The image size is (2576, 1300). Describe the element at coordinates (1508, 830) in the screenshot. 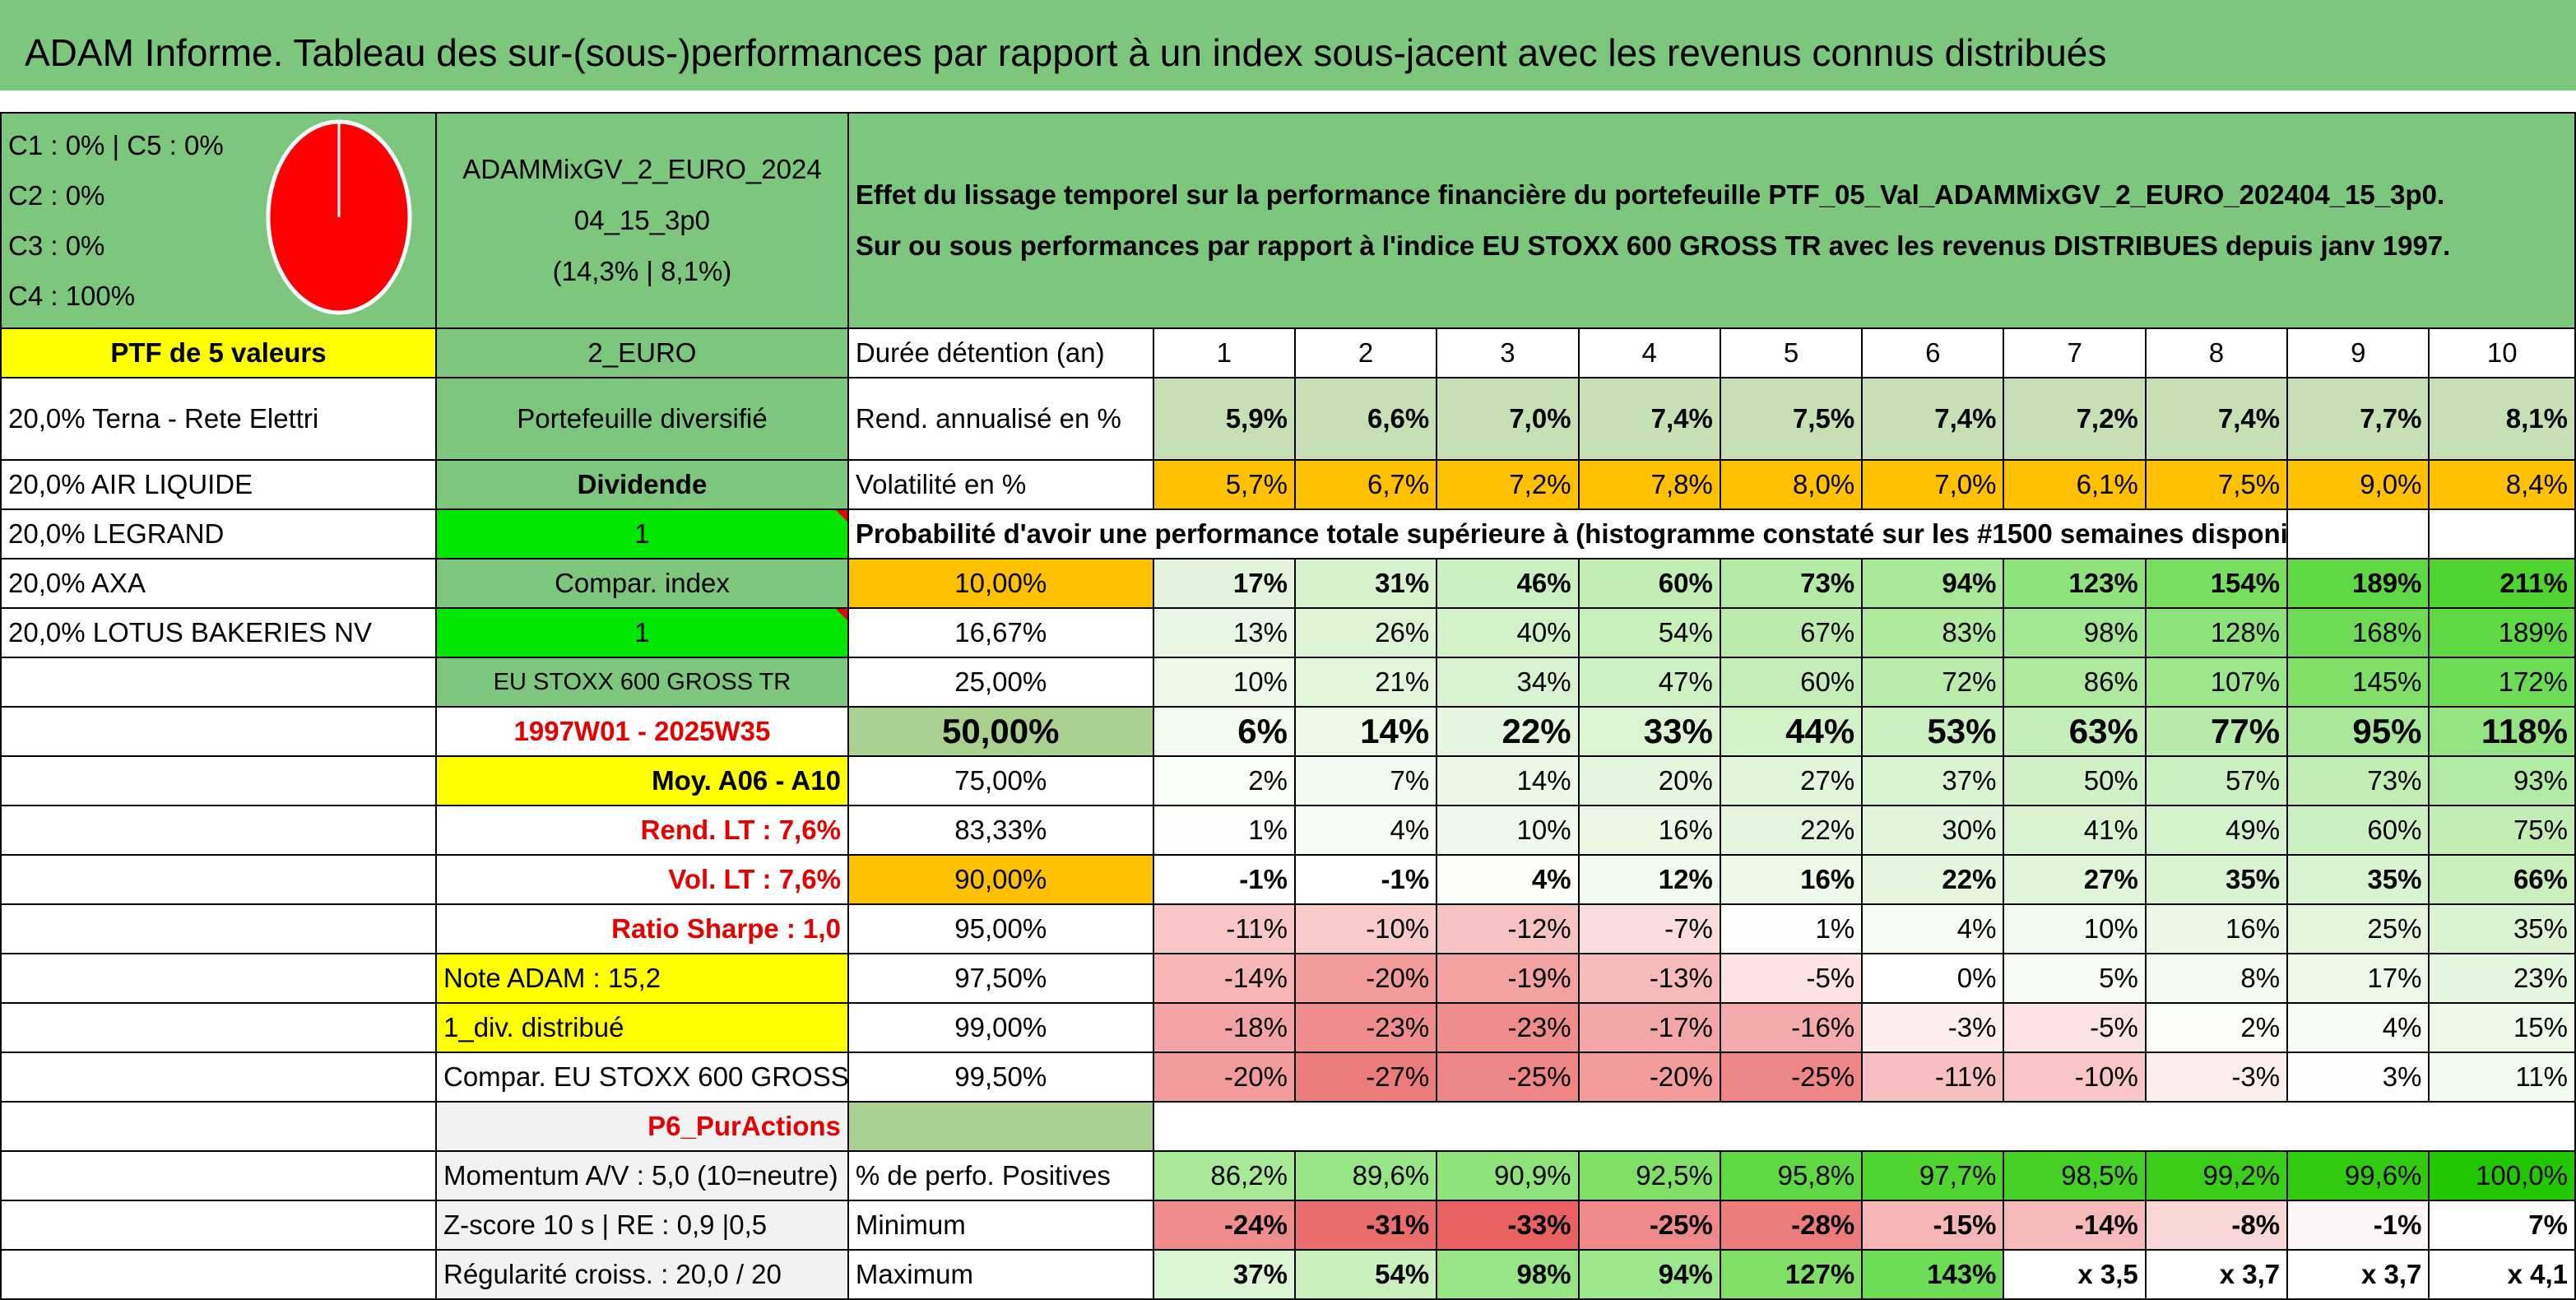

I see `prob-value: 10%` at that location.